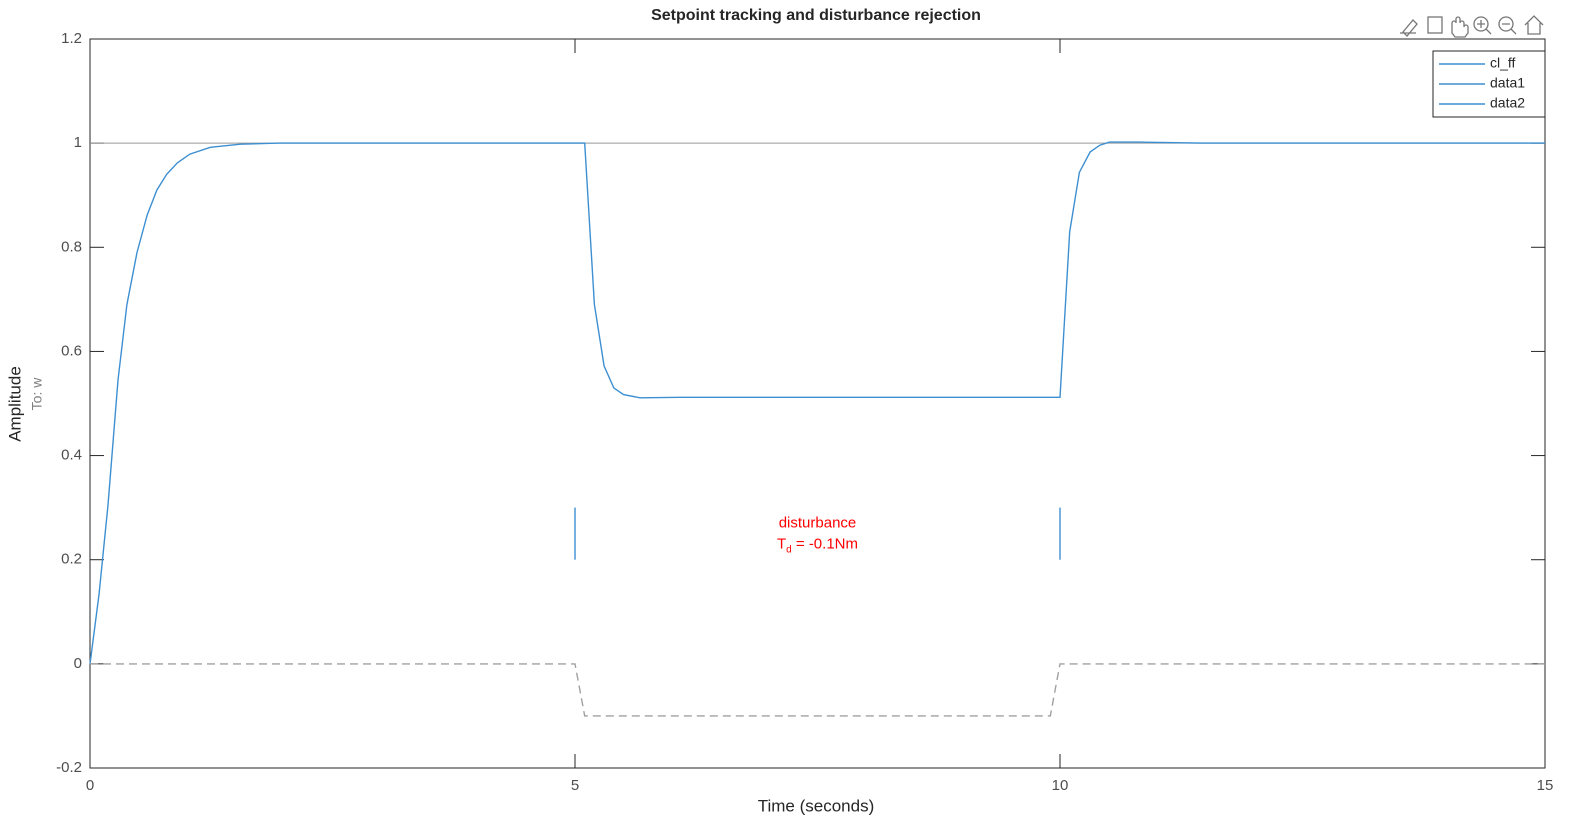 The image size is (1585, 832). Describe the element at coordinates (1481, 24) in the screenshot. I see `toolbar-zoom-in` at that location.